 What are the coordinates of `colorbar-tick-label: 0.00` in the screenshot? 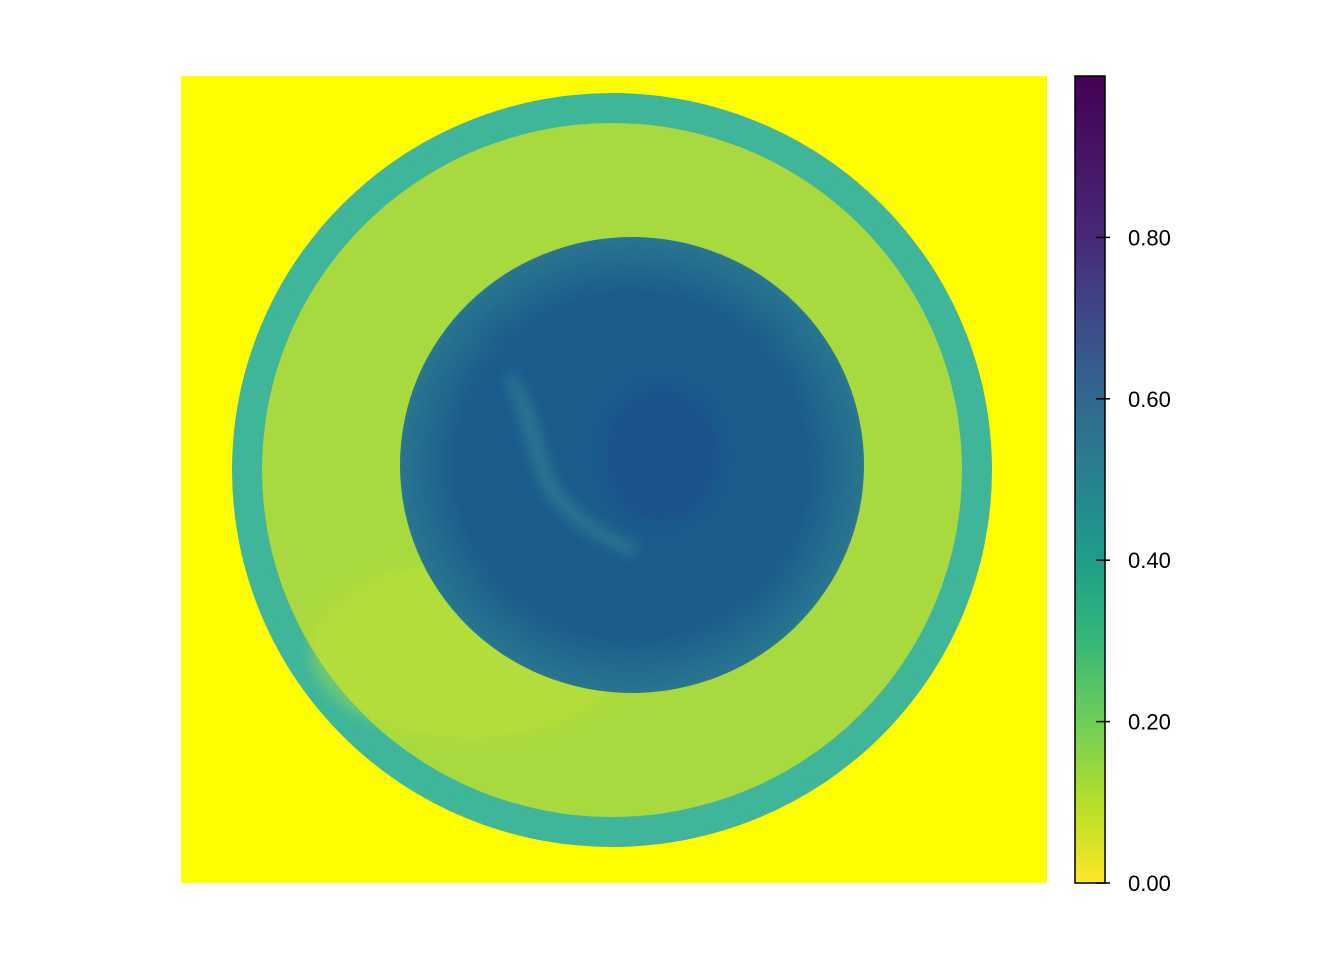 It's located at (1149, 883).